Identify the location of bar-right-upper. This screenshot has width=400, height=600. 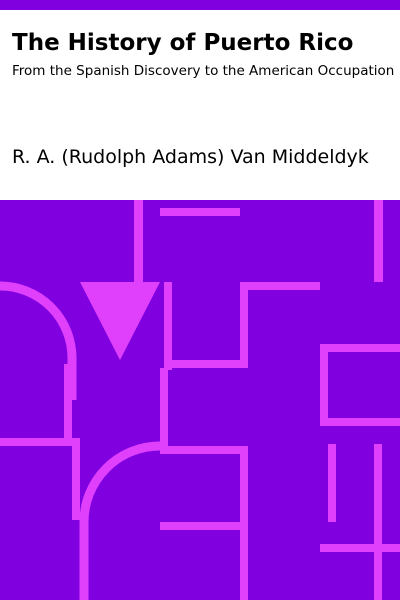
(360, 348).